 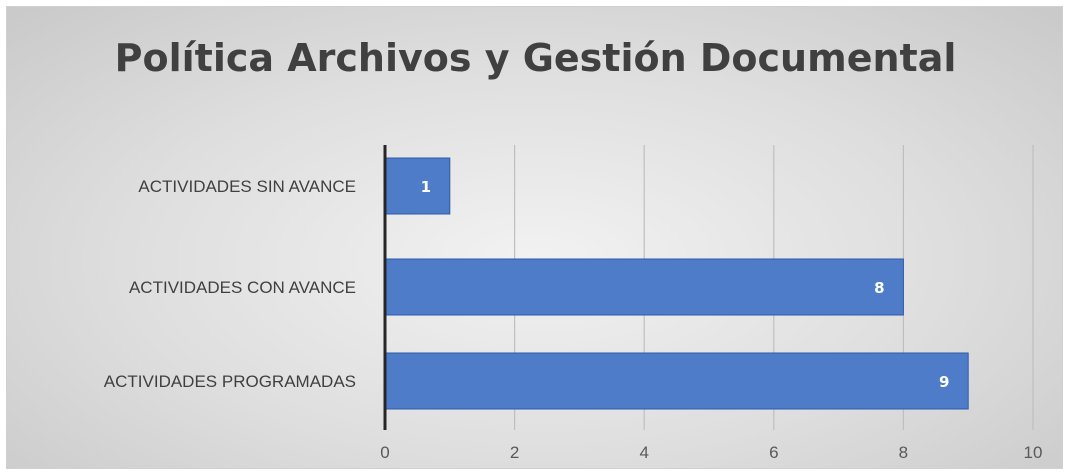 I want to click on category-label: ACTIVIDADES CON AVANCE, so click(x=242, y=287).